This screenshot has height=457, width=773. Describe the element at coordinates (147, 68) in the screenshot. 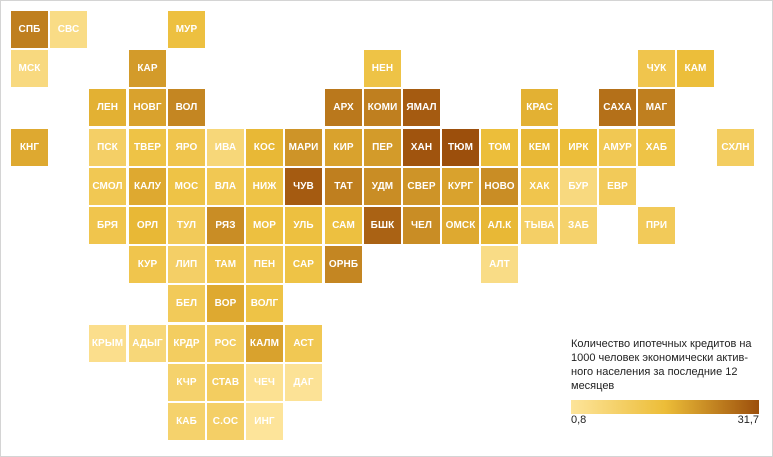

I see `region-tile-КАР: КАР` at that location.